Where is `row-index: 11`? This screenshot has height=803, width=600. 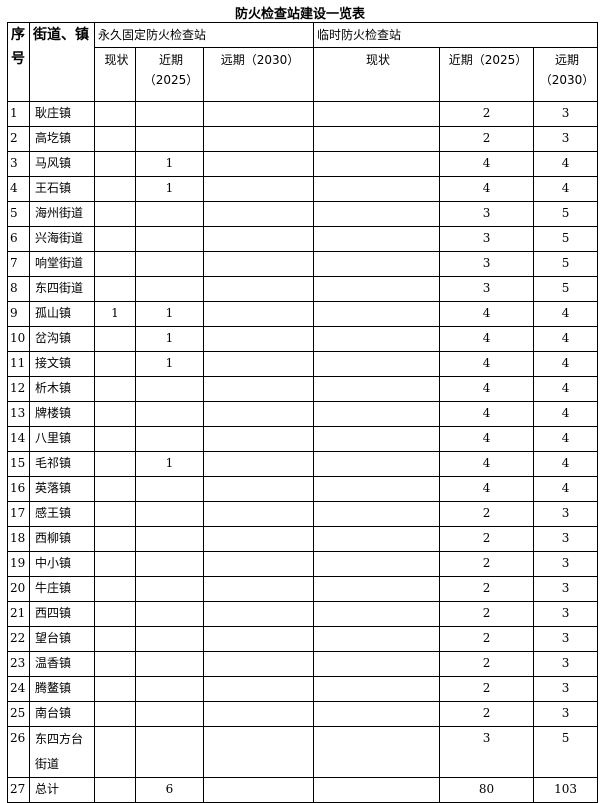 row-index: 11 is located at coordinates (18, 364).